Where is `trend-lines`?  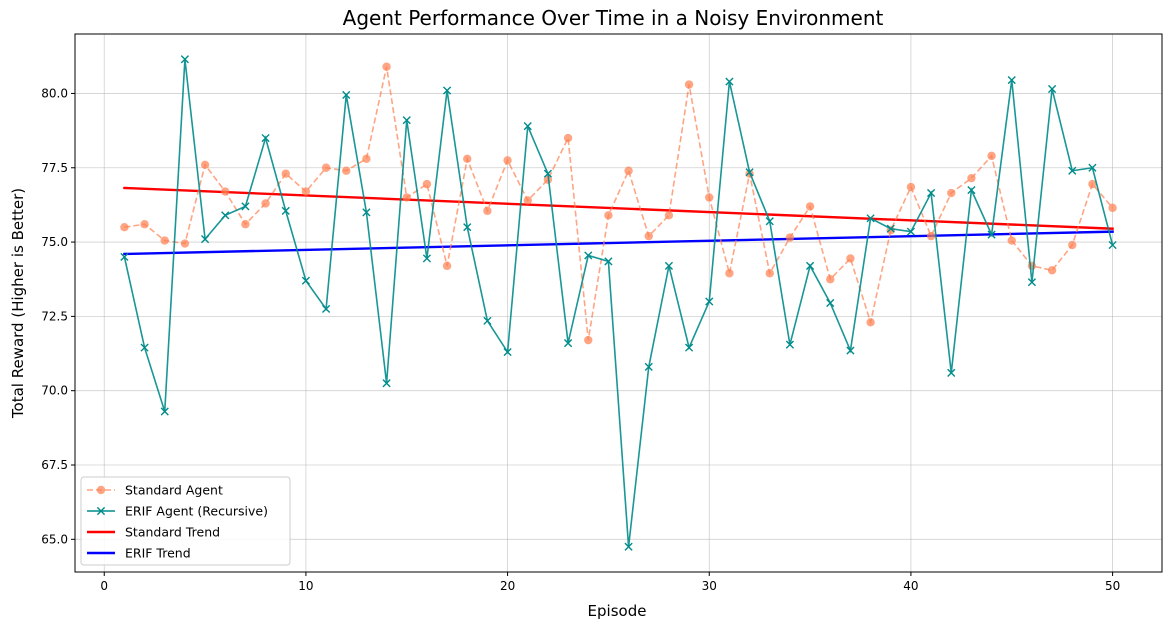 trend-lines is located at coordinates (618, 221).